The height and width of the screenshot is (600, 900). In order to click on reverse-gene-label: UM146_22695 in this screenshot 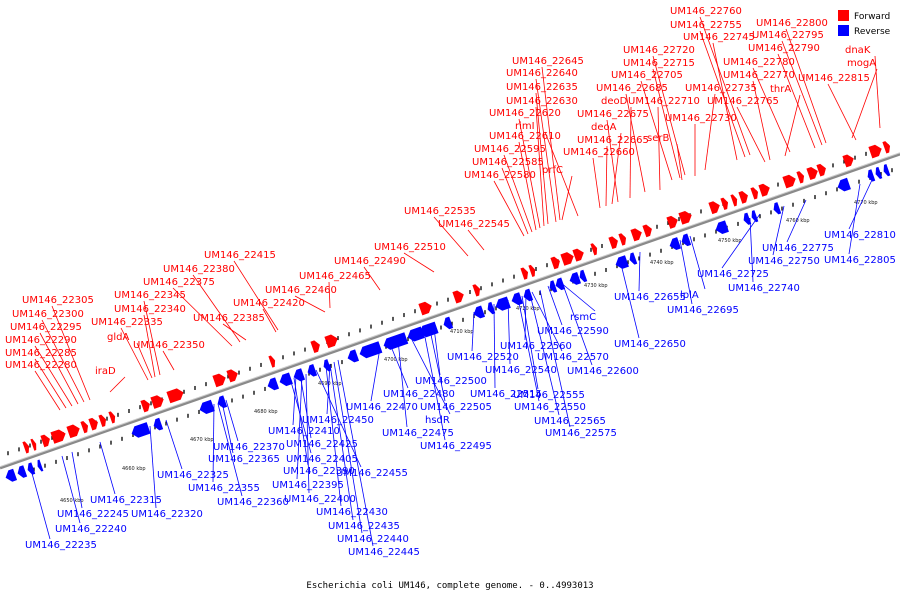, I will do `click(703, 310)`.